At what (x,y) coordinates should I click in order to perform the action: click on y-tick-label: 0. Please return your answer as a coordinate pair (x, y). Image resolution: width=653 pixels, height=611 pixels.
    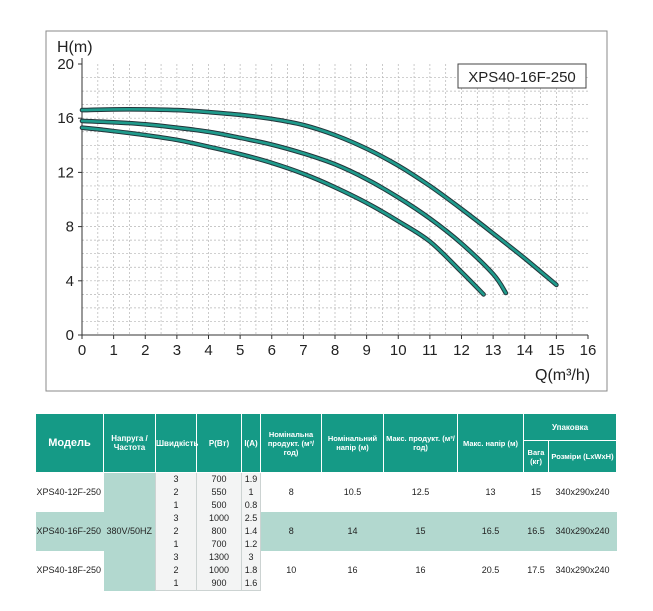
    Looking at the image, I should click on (70, 335).